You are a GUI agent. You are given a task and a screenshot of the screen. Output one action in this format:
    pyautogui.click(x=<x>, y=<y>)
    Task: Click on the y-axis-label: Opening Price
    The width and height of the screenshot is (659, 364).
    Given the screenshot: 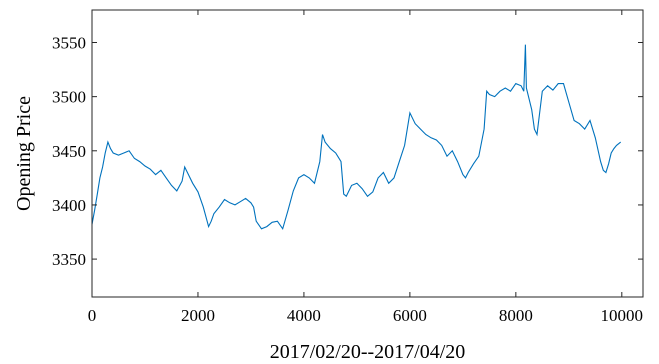 What is the action you would take?
    pyautogui.click(x=24, y=153)
    